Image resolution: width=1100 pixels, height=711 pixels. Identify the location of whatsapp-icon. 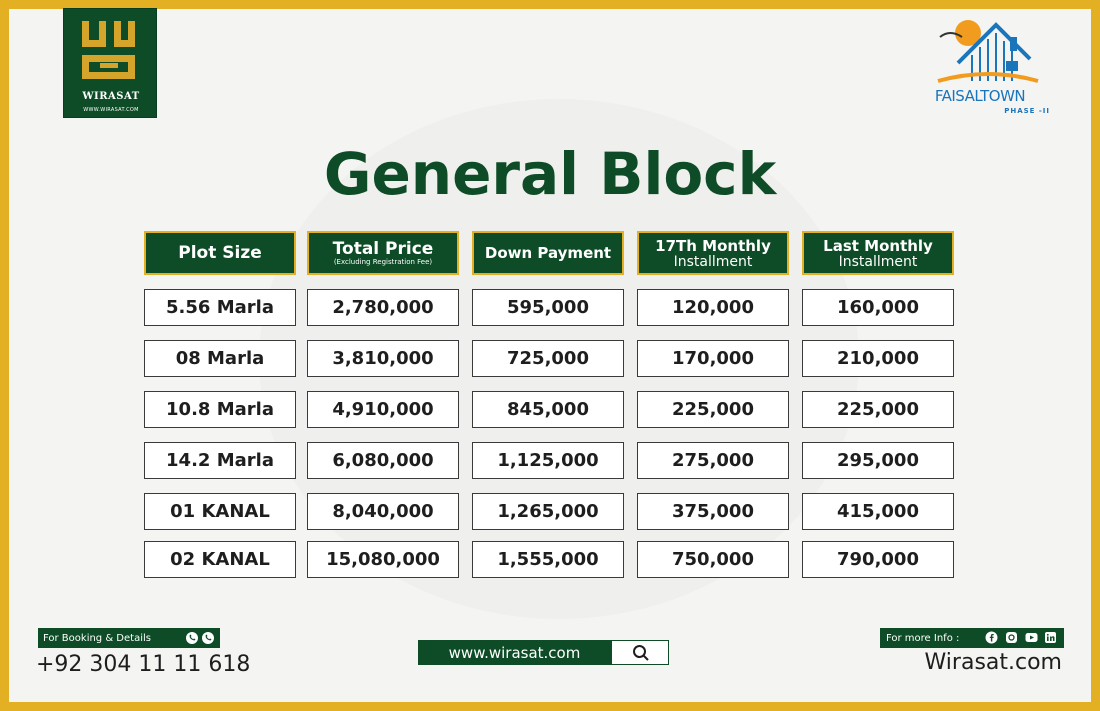
(192, 638).